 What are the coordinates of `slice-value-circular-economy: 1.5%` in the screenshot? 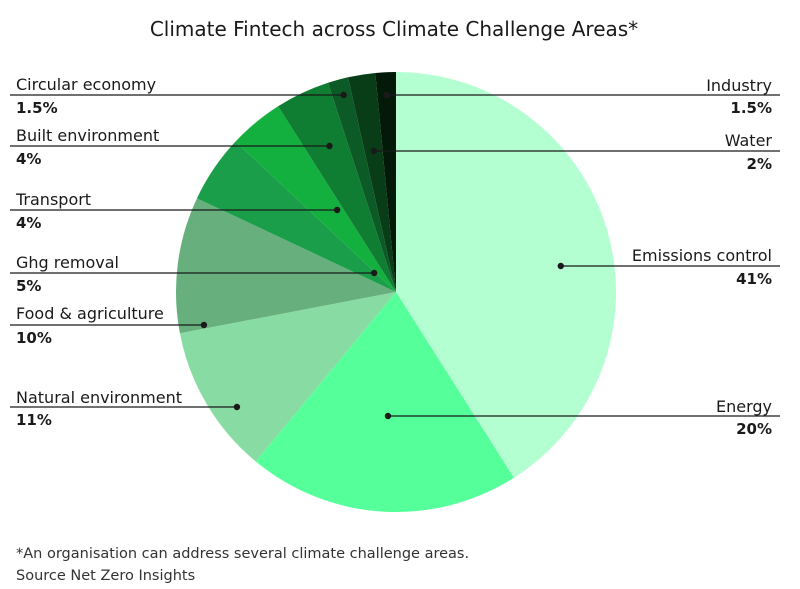 It's located at (37, 108).